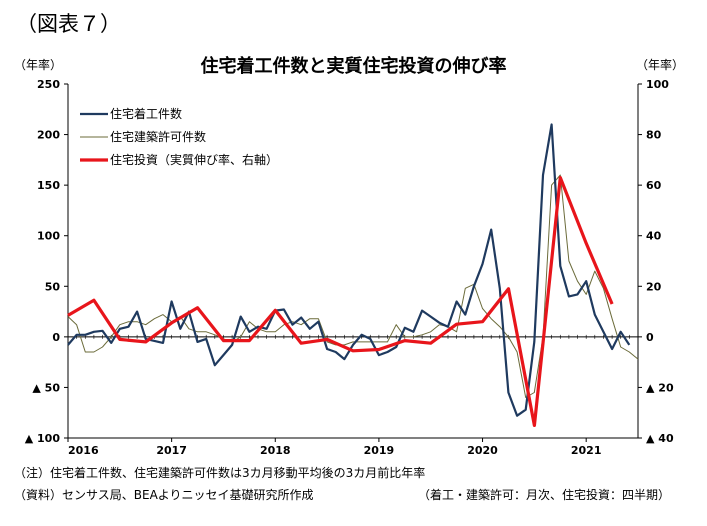 Image resolution: width=707 pixels, height=526 pixels. What do you see at coordinates (48, 236) in the screenshot?
I see `left-tick-label: 100` at bounding box center [48, 236].